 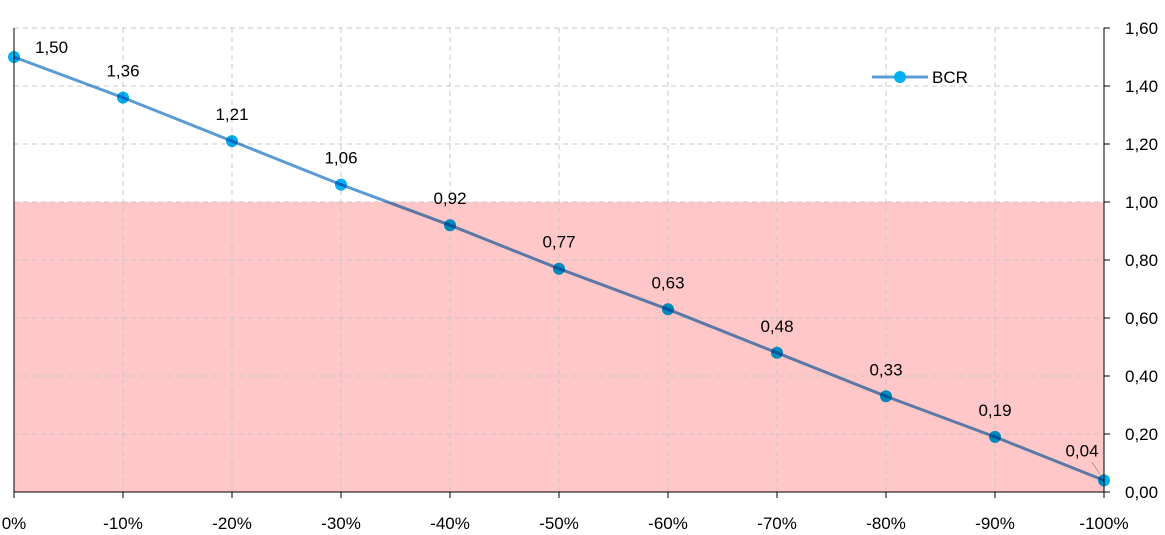 What do you see at coordinates (950, 77) in the screenshot?
I see `legend-label-bcr: BCR` at bounding box center [950, 77].